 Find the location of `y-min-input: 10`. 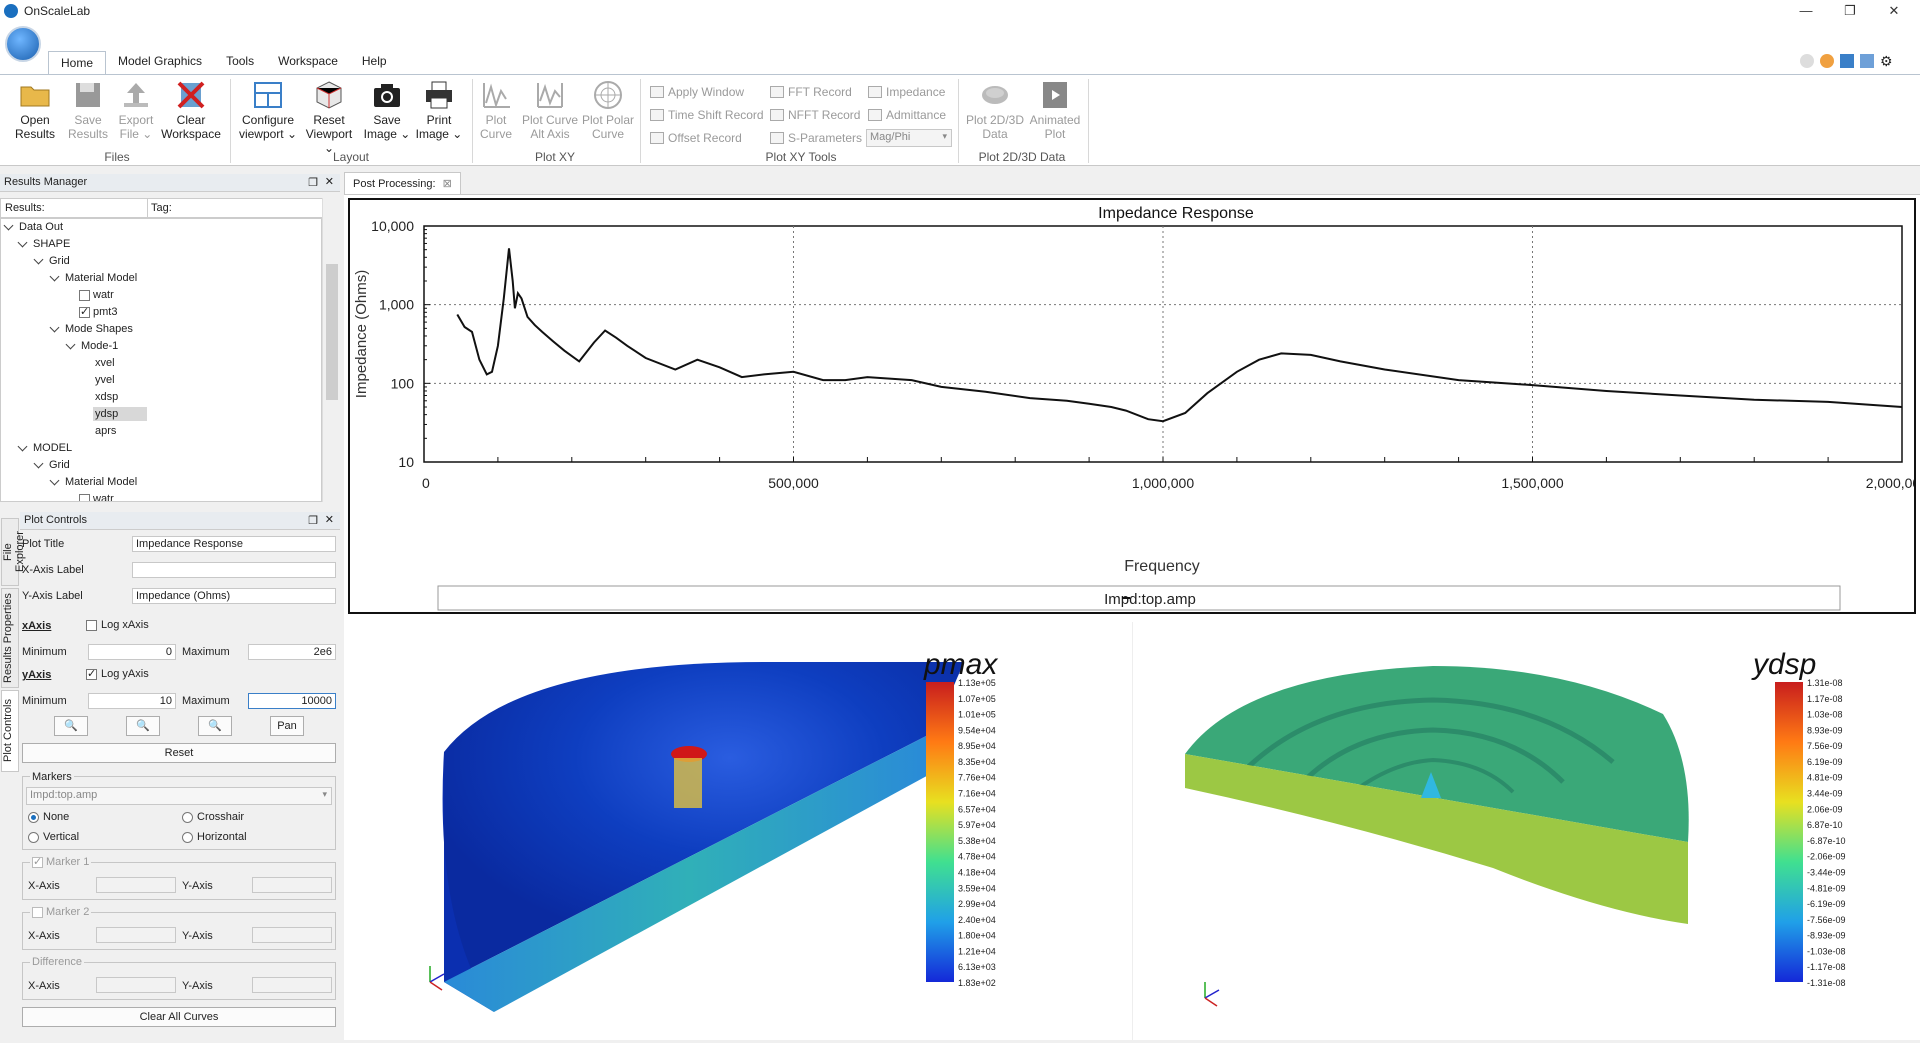

y-min-input: 10 is located at coordinates (132, 701).